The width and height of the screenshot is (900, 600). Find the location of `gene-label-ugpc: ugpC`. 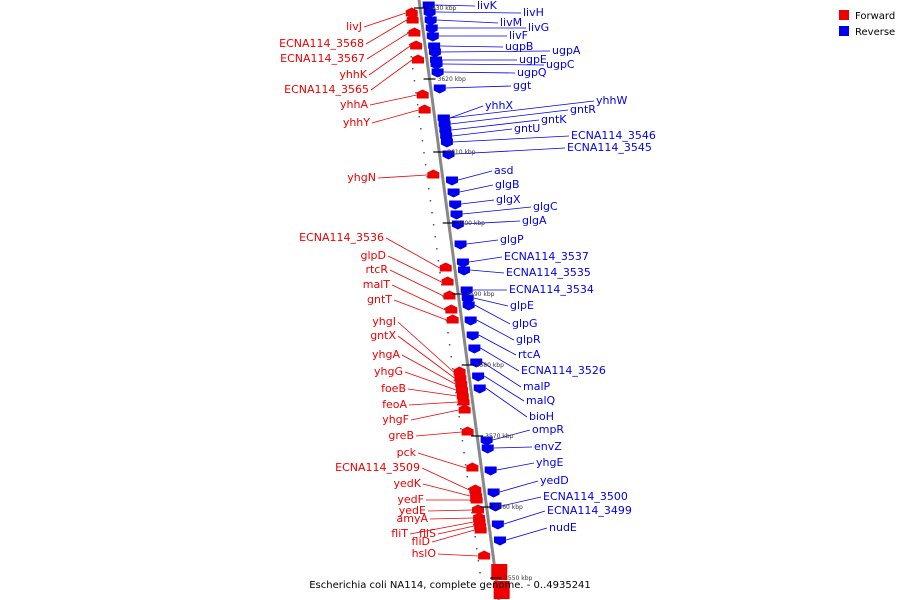

gene-label-ugpc: ugpC is located at coordinates (560, 64).